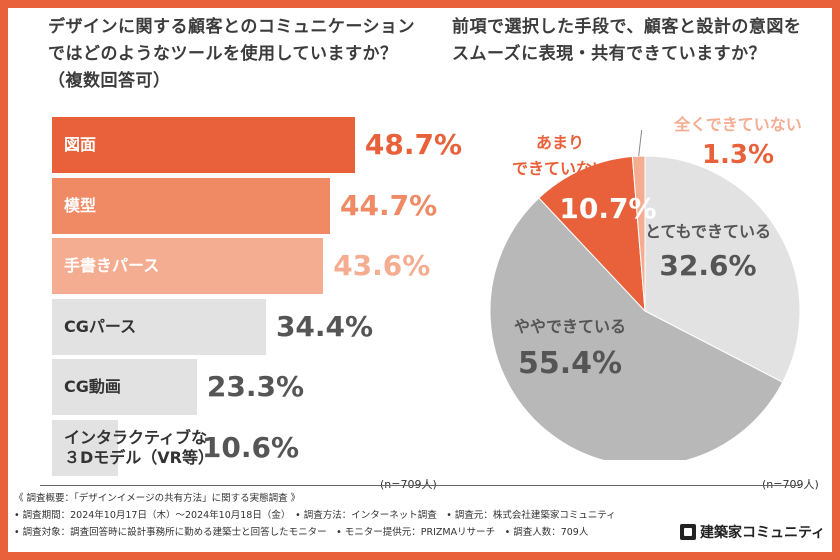 Image resolution: width=840 pixels, height=560 pixels. Describe the element at coordinates (382, 265) in the screenshot. I see `bar-value-label: 43.6%` at that location.